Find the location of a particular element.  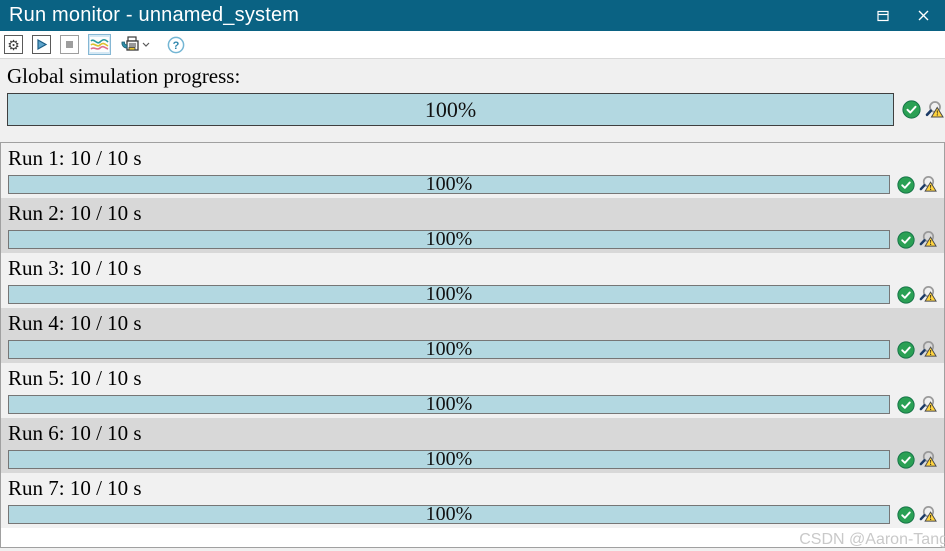

run-label: Run 7: 10 / 10 s is located at coordinates (75, 488).